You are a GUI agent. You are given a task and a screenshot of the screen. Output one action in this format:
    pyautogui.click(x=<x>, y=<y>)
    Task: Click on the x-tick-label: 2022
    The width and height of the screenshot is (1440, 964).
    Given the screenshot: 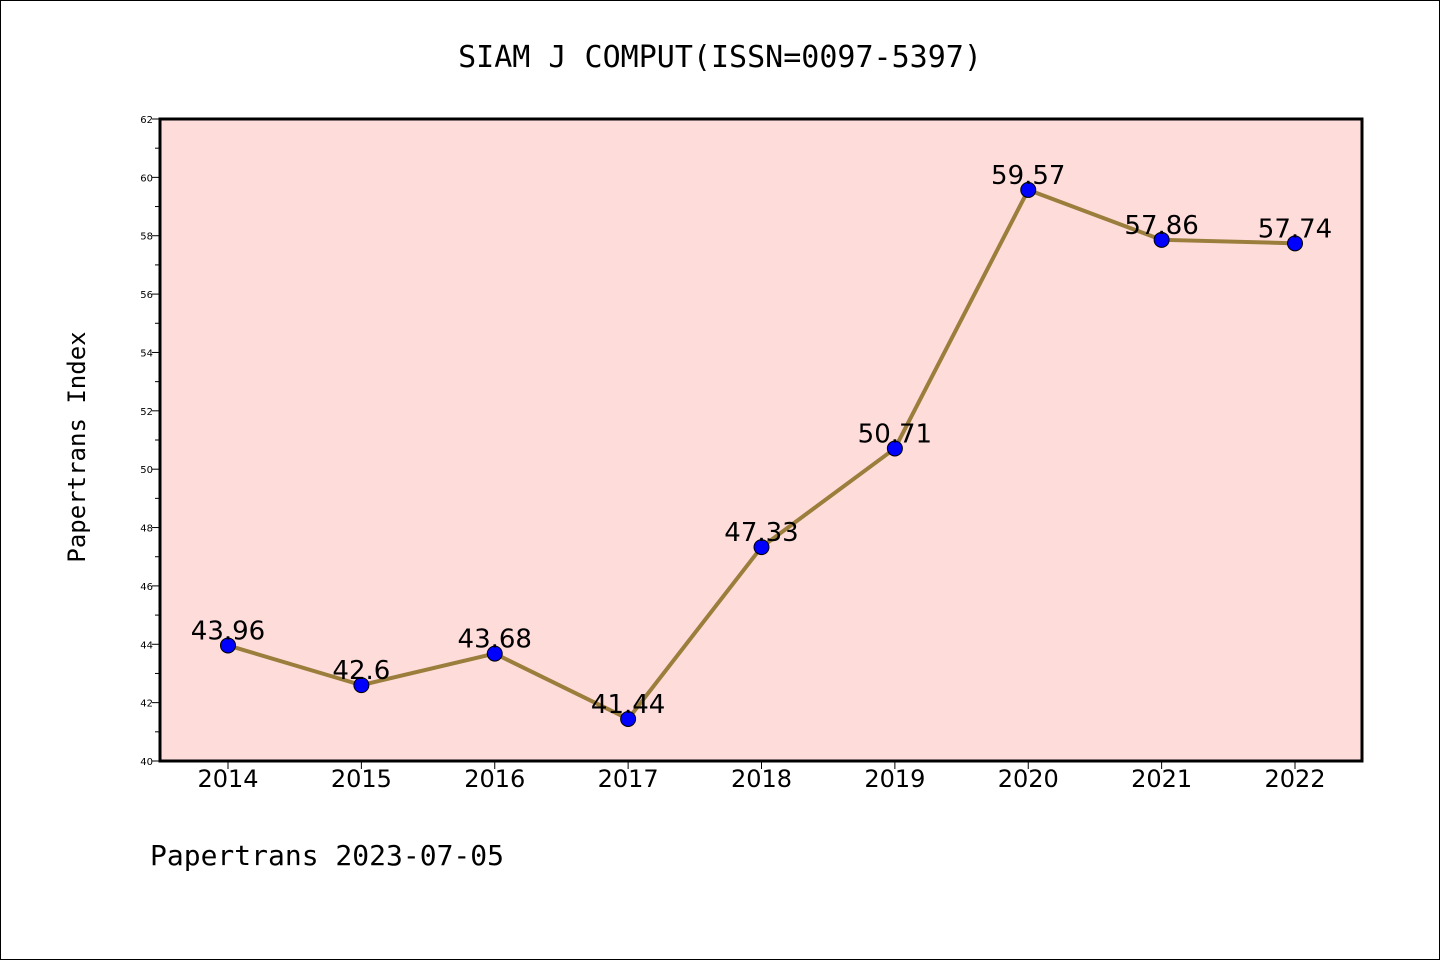 What is the action you would take?
    pyautogui.click(x=1294, y=779)
    